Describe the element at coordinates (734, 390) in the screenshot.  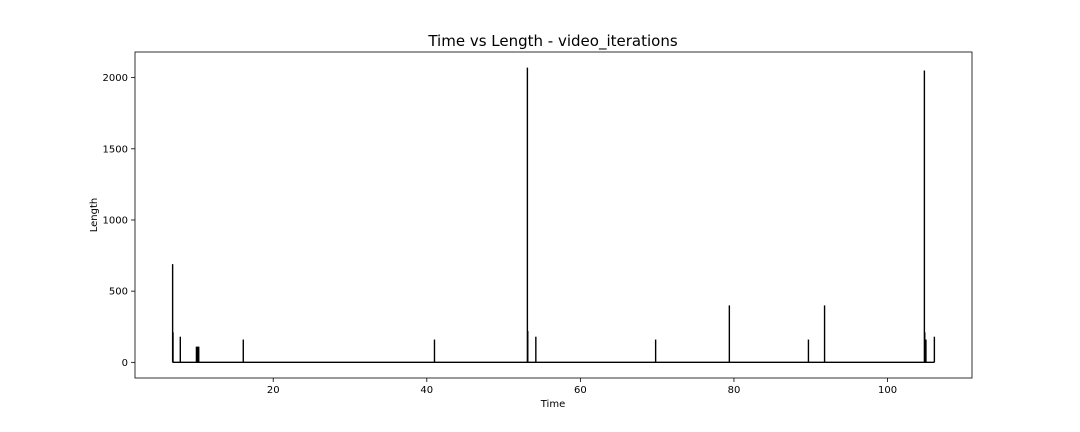
I see `x-tick-label: 80` at that location.